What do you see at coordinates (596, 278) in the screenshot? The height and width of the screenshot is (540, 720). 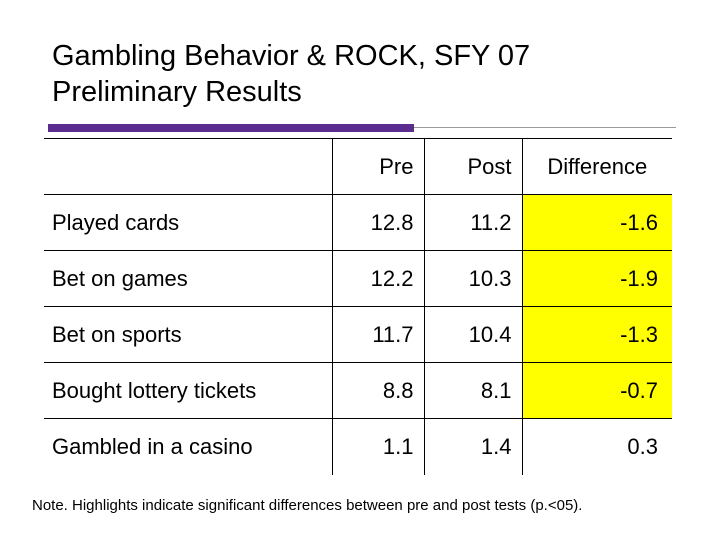 I see `difference-value: -1.9` at bounding box center [596, 278].